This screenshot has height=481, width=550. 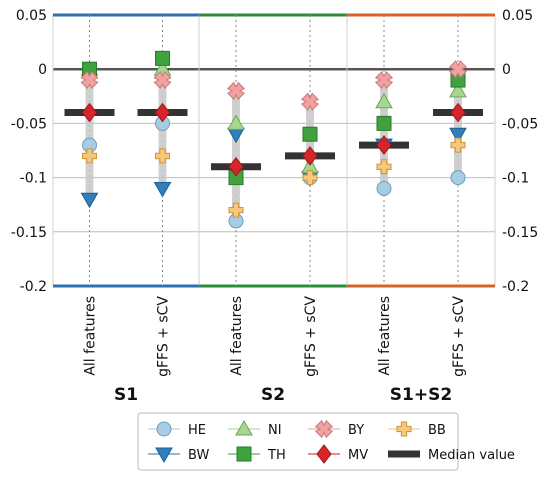 I want to click on legend-box, so click(x=298, y=441).